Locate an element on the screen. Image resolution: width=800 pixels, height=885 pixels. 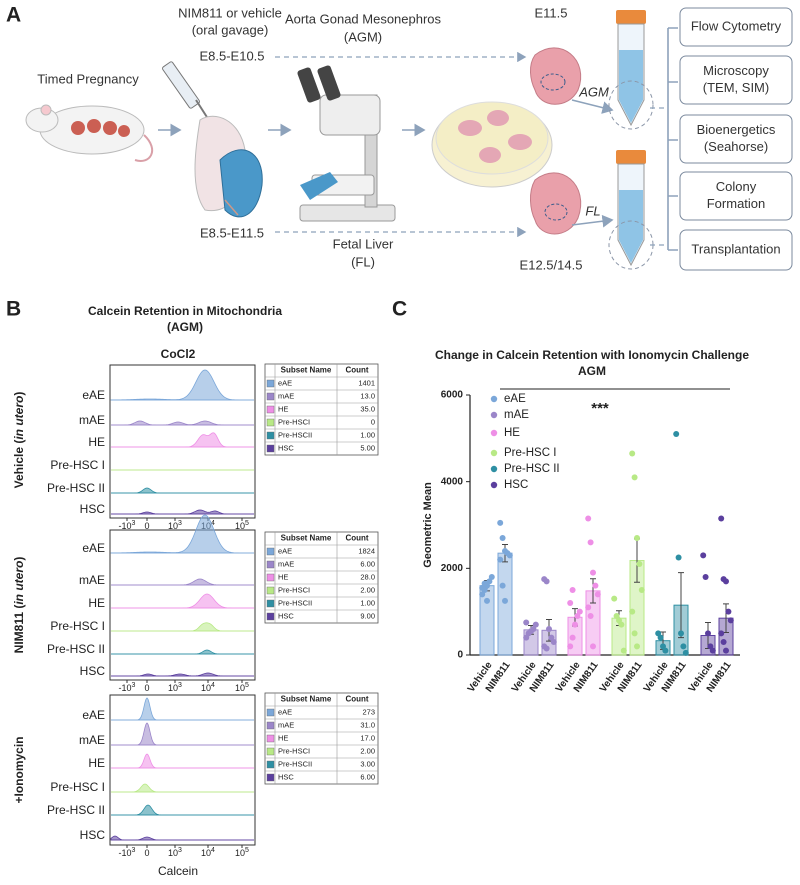
embryo-illustration is located at coordinates (556, 141).